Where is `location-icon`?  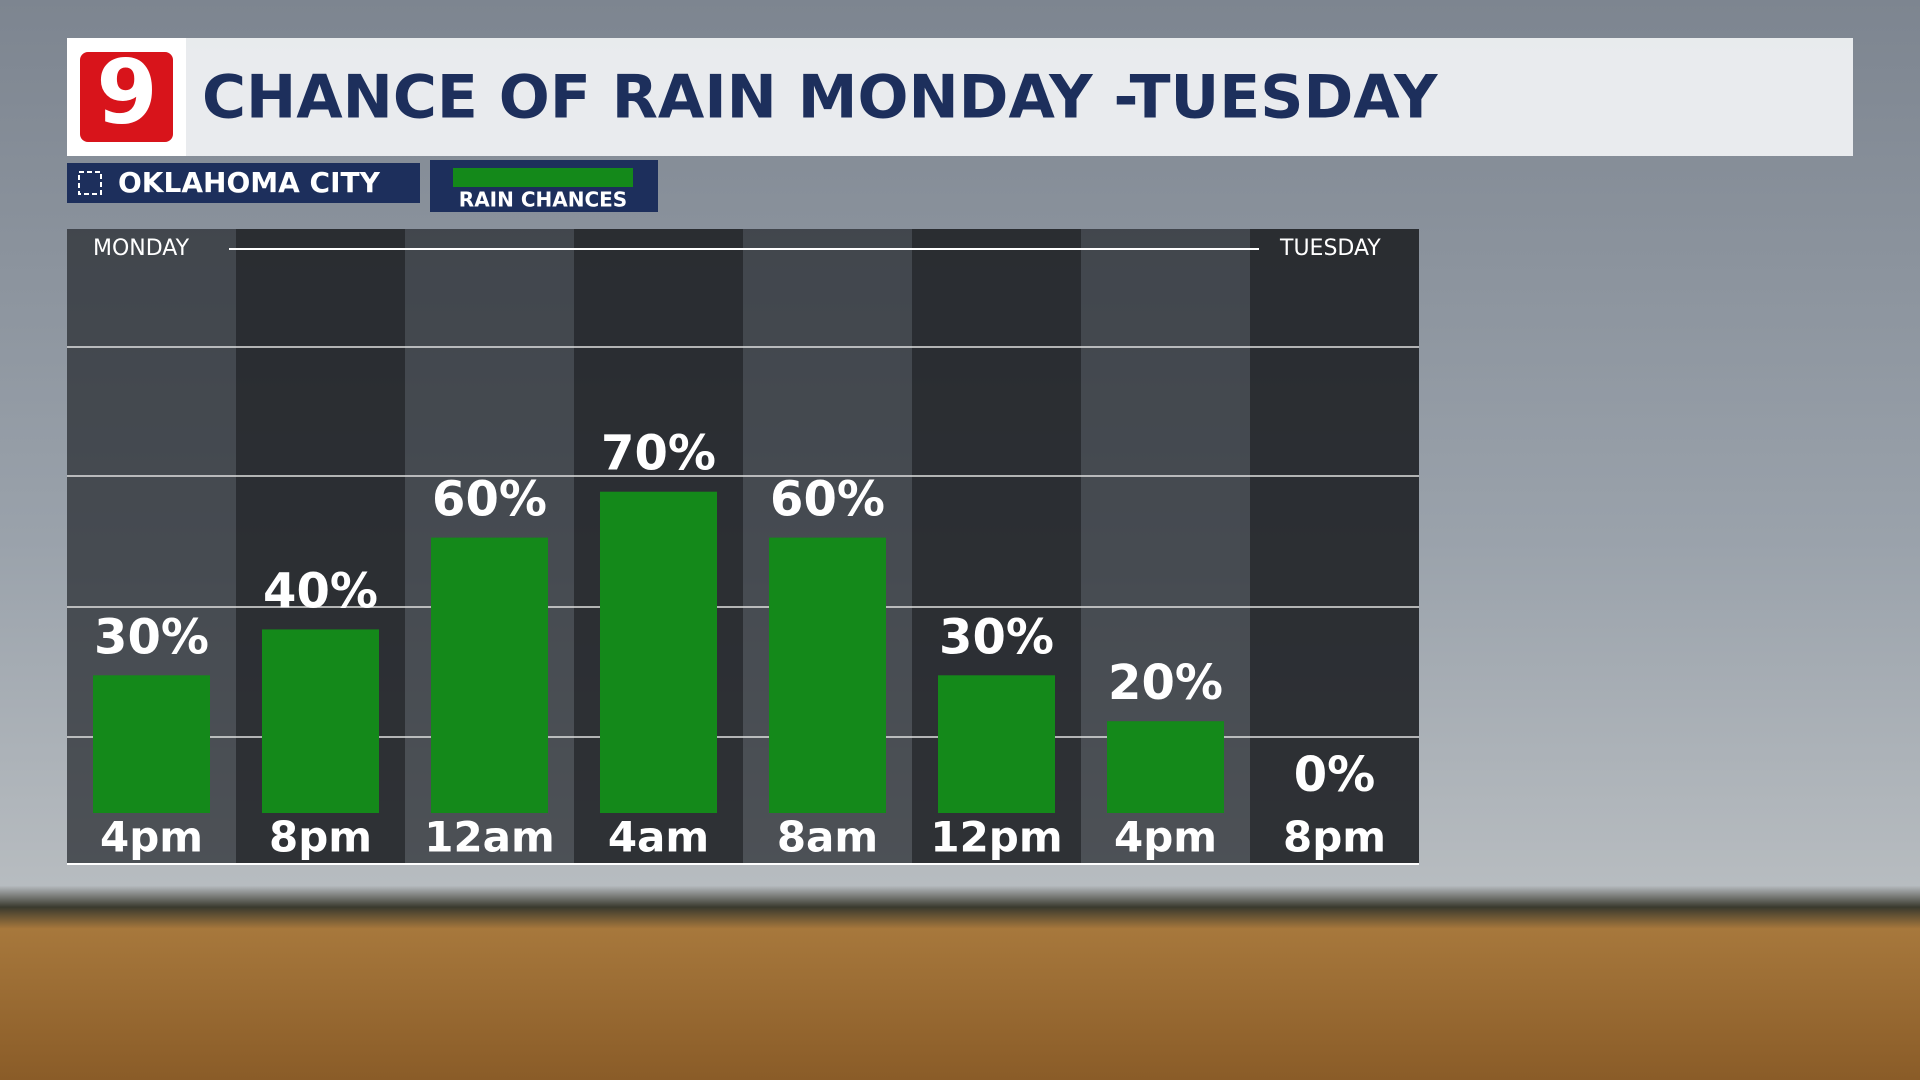
location-icon is located at coordinates (90, 183).